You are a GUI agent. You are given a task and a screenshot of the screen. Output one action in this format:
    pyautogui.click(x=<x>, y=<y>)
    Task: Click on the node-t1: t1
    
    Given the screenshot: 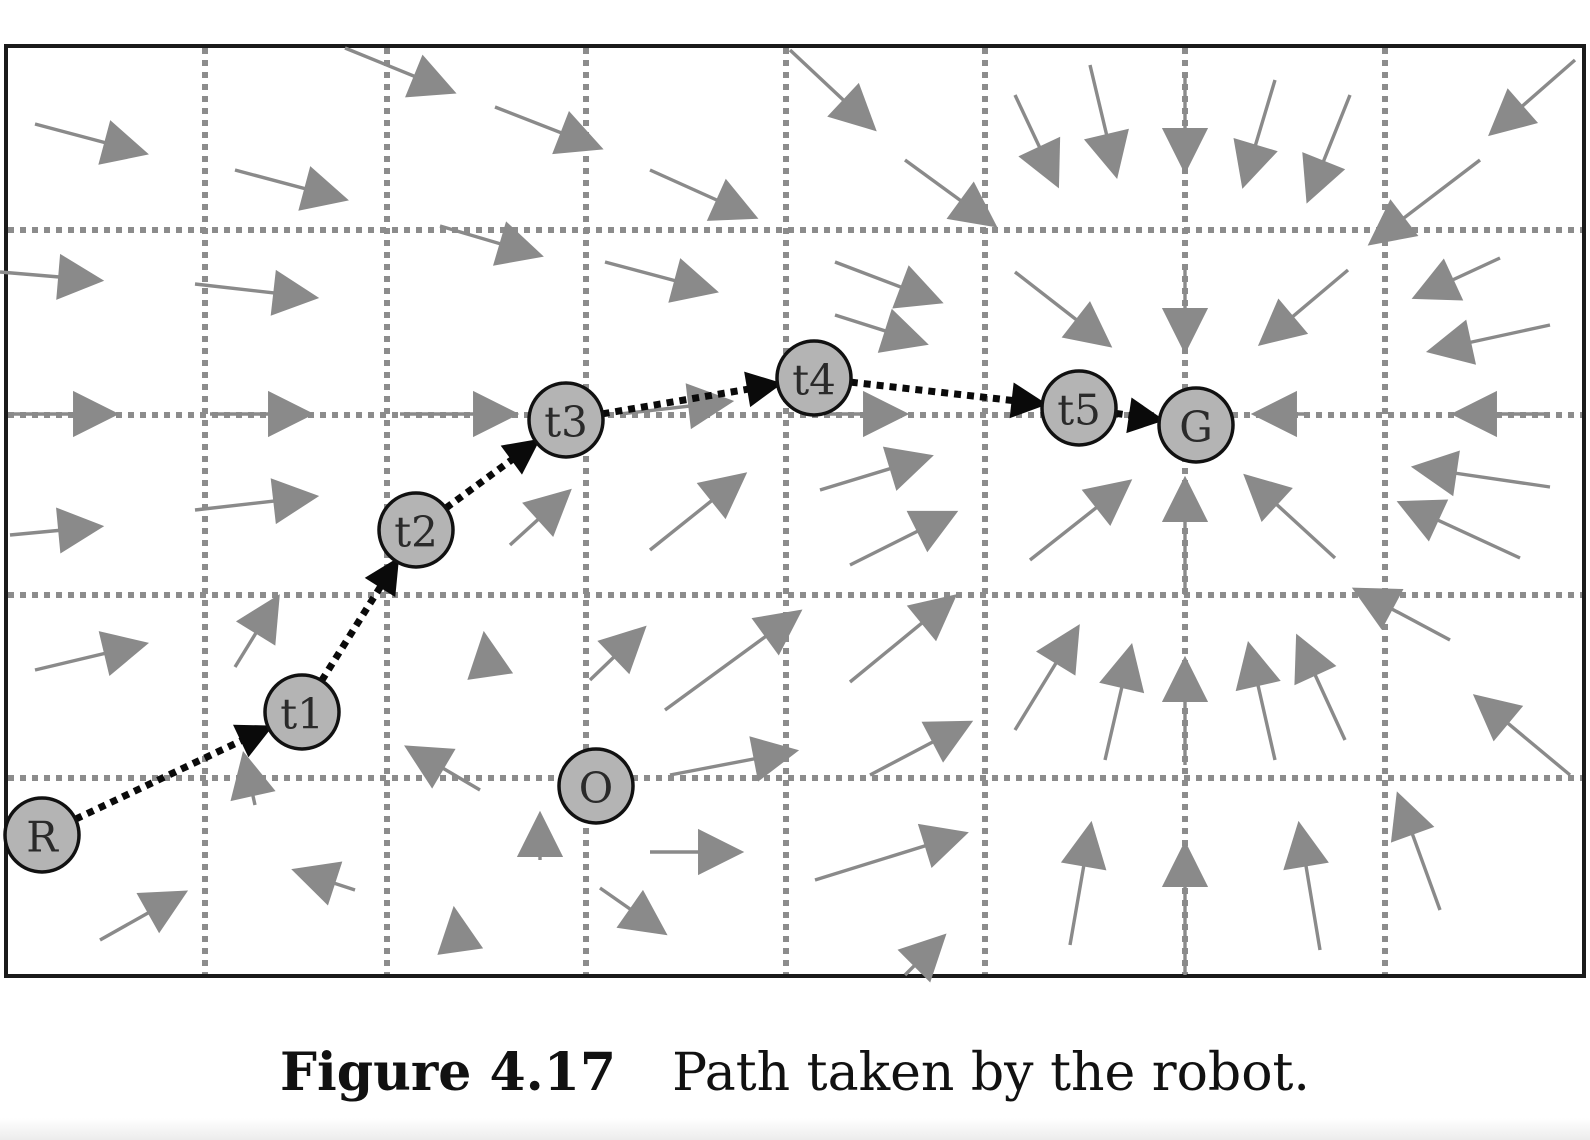 What is the action you would take?
    pyautogui.click(x=302, y=712)
    